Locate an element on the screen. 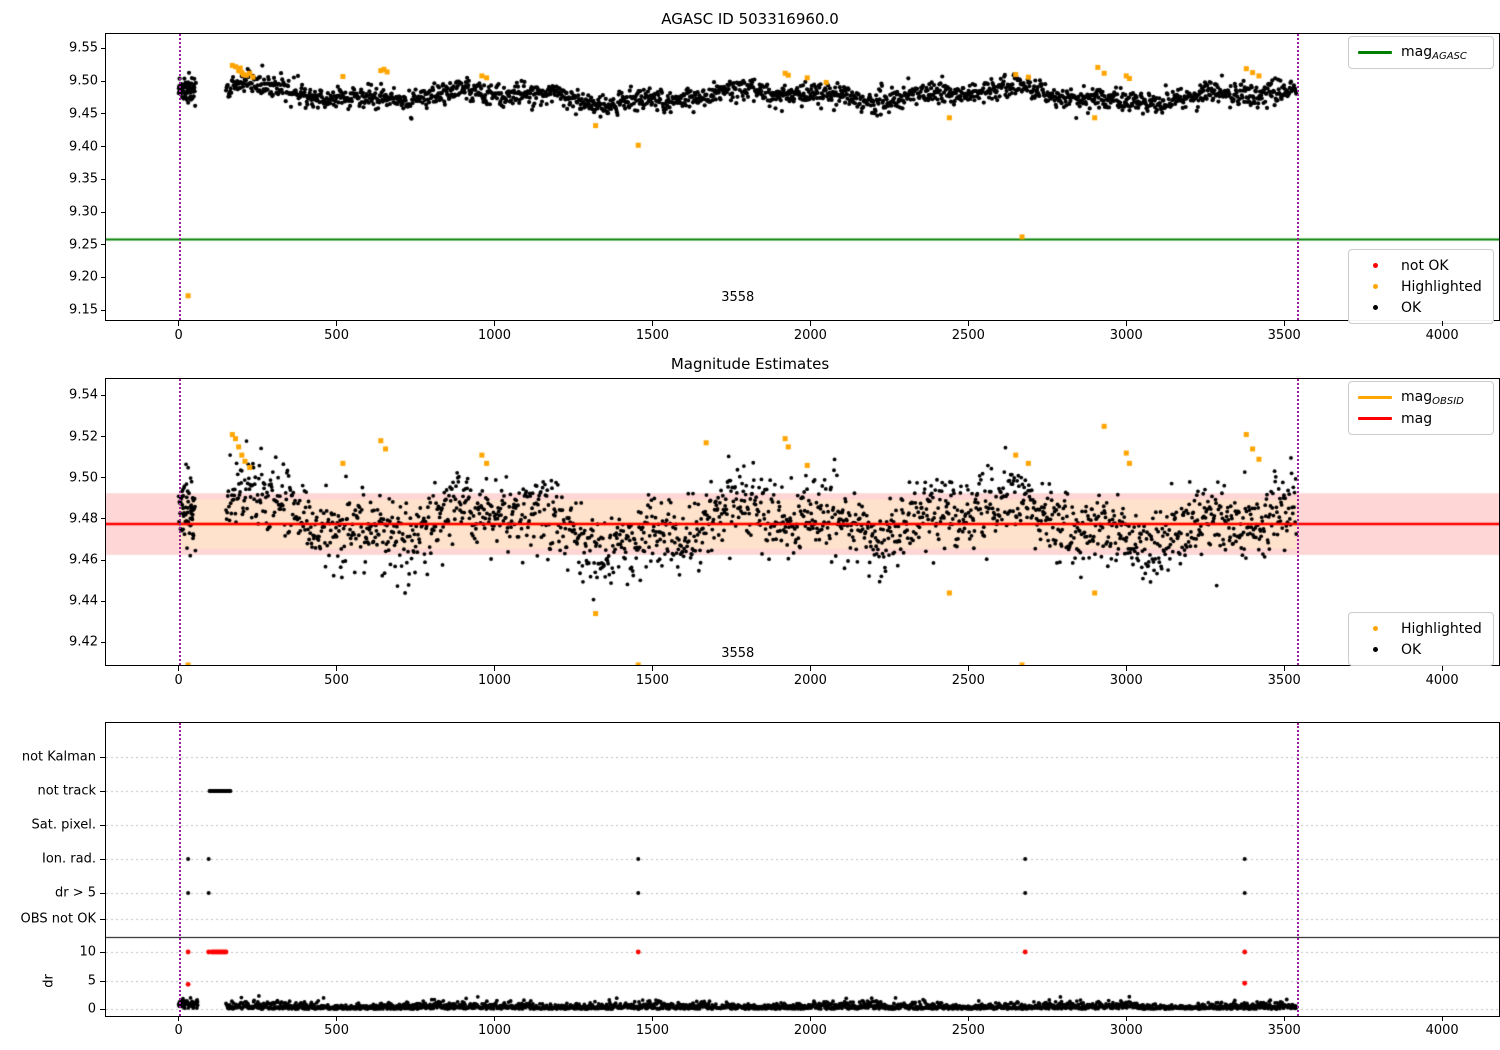 This screenshot has height=1050, width=1500. x-tick-label: 2500 is located at coordinates (968, 335).